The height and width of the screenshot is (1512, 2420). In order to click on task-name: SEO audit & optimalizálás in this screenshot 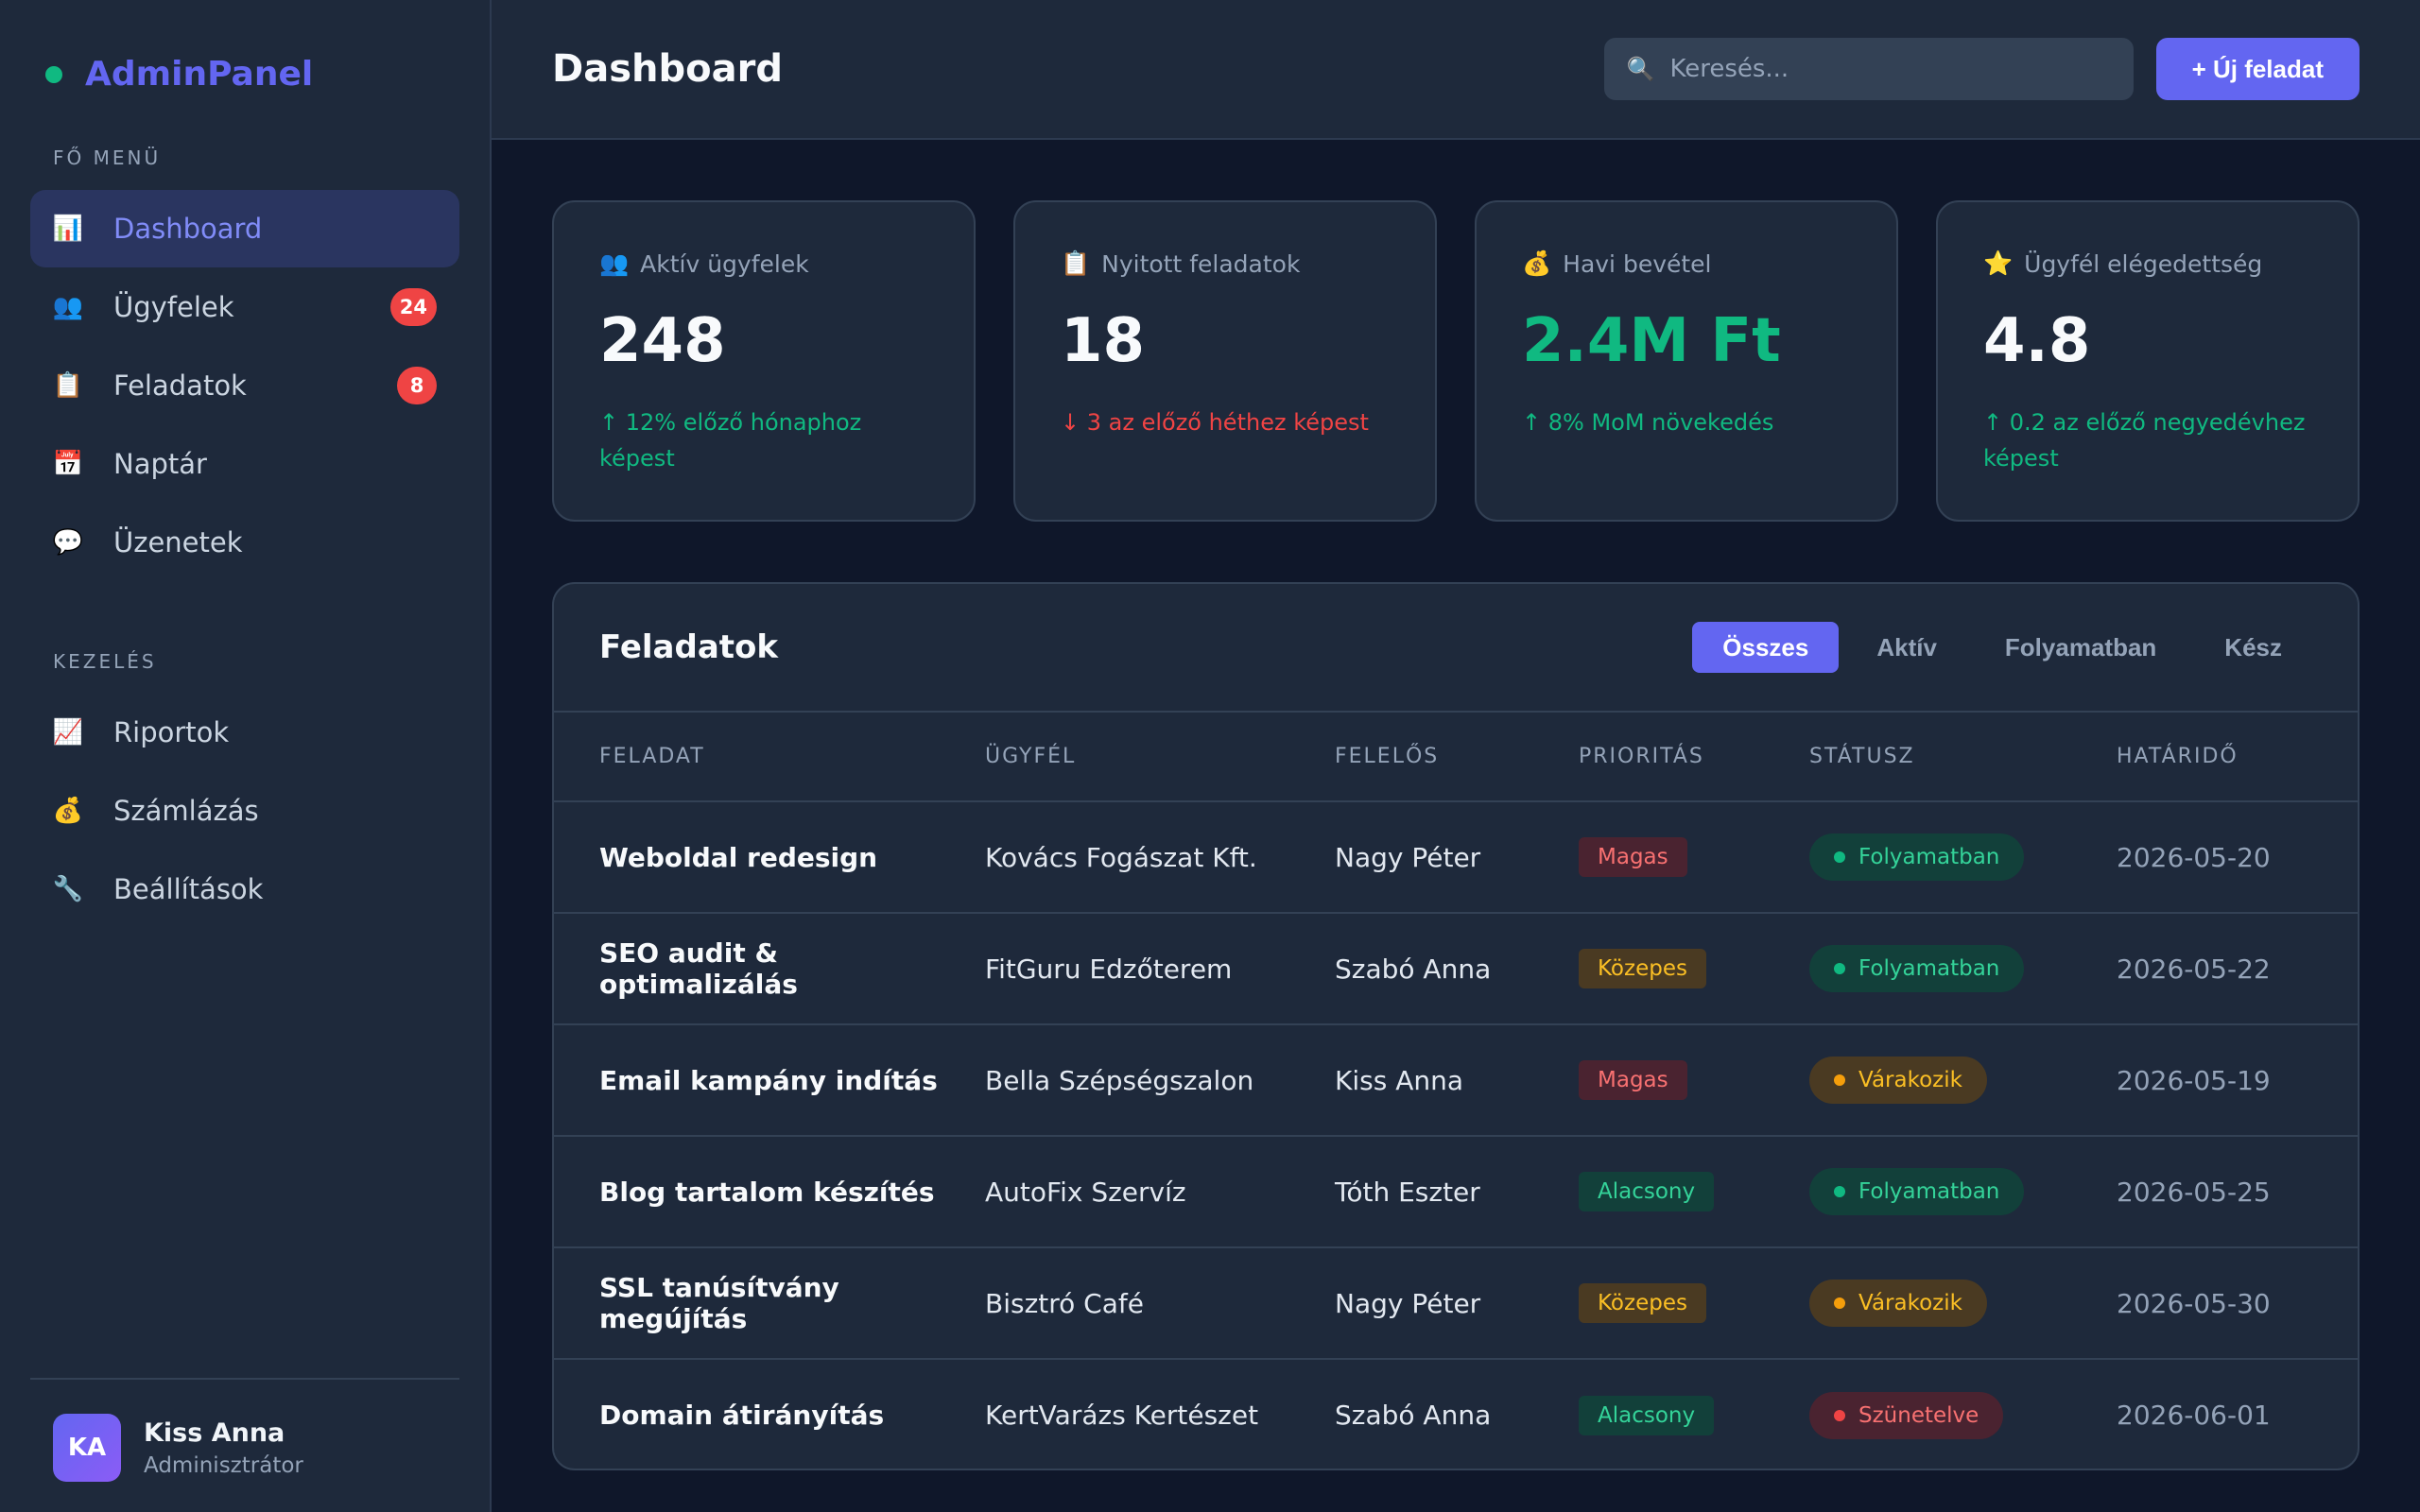, I will do `click(769, 969)`.